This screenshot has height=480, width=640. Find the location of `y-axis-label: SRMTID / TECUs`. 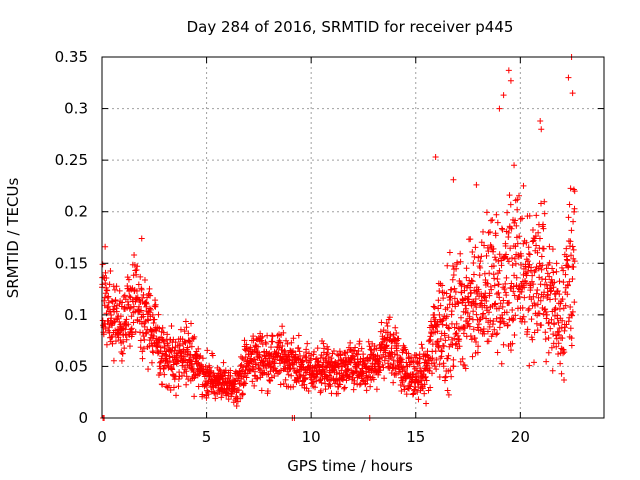

y-axis-label: SRMTID / TECUs is located at coordinates (13, 238).